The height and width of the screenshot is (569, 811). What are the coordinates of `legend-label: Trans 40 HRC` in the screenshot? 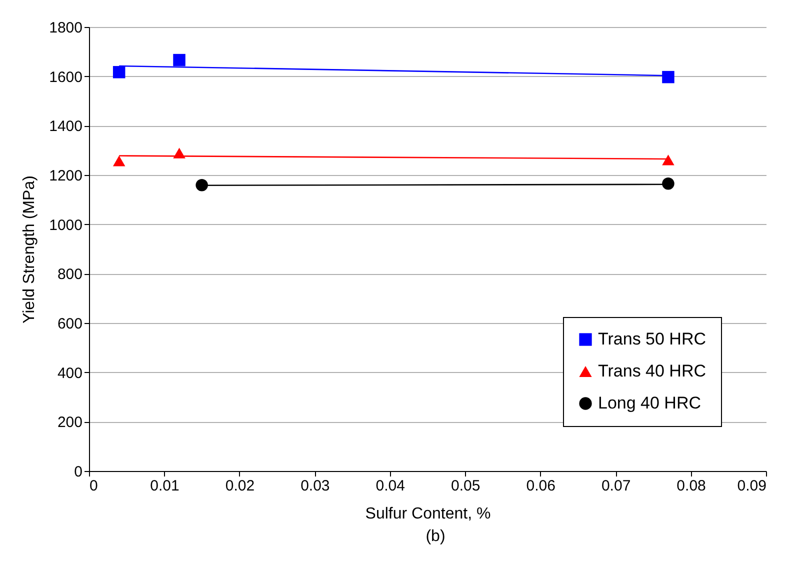 It's located at (652, 371).